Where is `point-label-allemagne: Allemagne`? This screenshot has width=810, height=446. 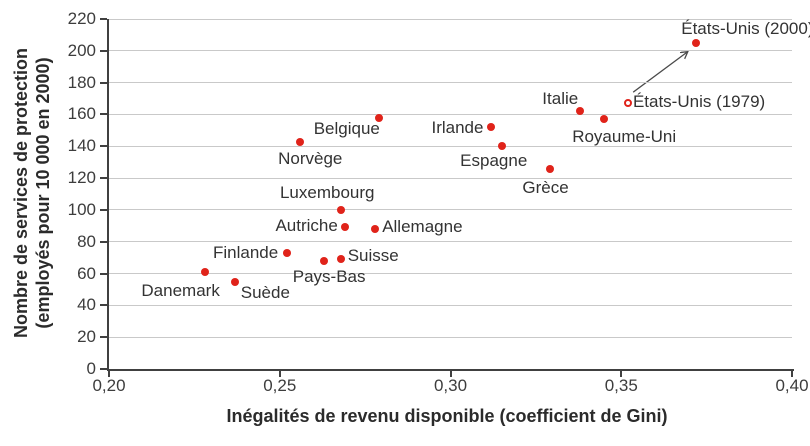
point-label-allemagne: Allemagne is located at coordinates (422, 226).